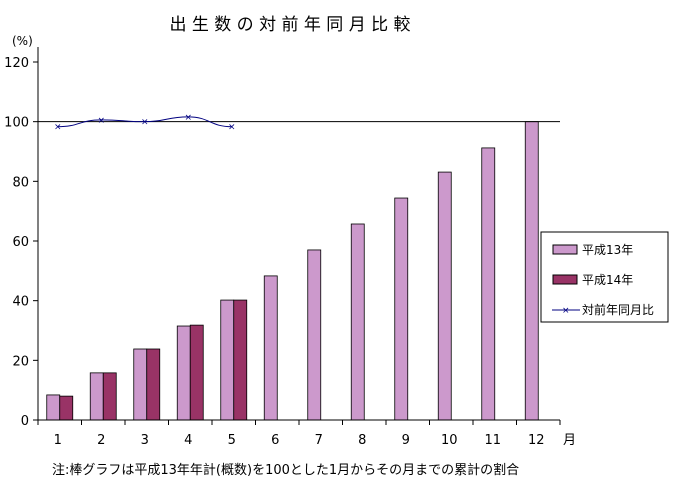  Describe the element at coordinates (565, 279) in the screenshot. I see `legend-swatch-h14` at that location.